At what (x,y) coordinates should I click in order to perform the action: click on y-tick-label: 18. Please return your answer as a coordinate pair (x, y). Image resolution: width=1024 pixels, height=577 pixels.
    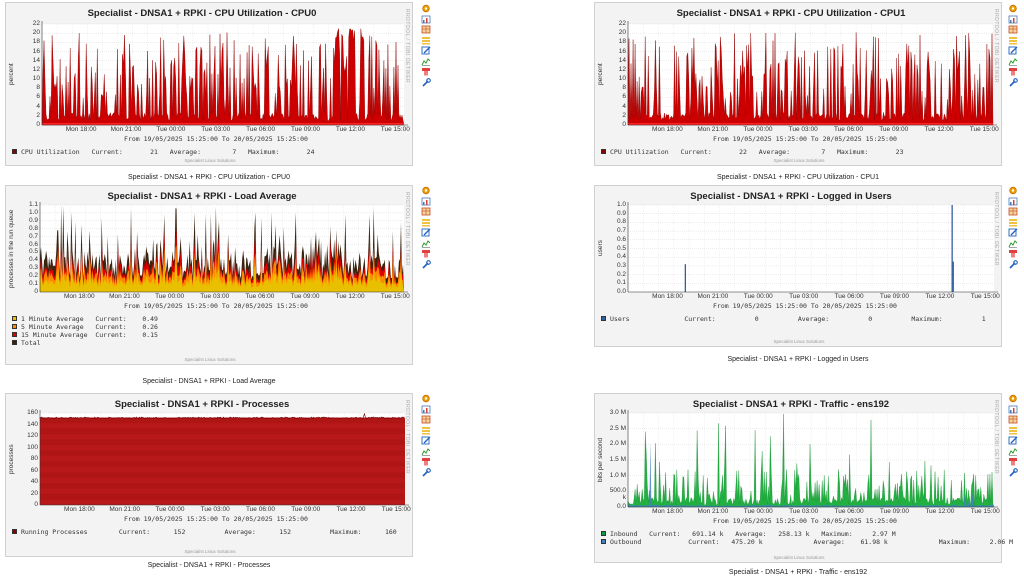
    Looking at the image, I should click on (36, 42).